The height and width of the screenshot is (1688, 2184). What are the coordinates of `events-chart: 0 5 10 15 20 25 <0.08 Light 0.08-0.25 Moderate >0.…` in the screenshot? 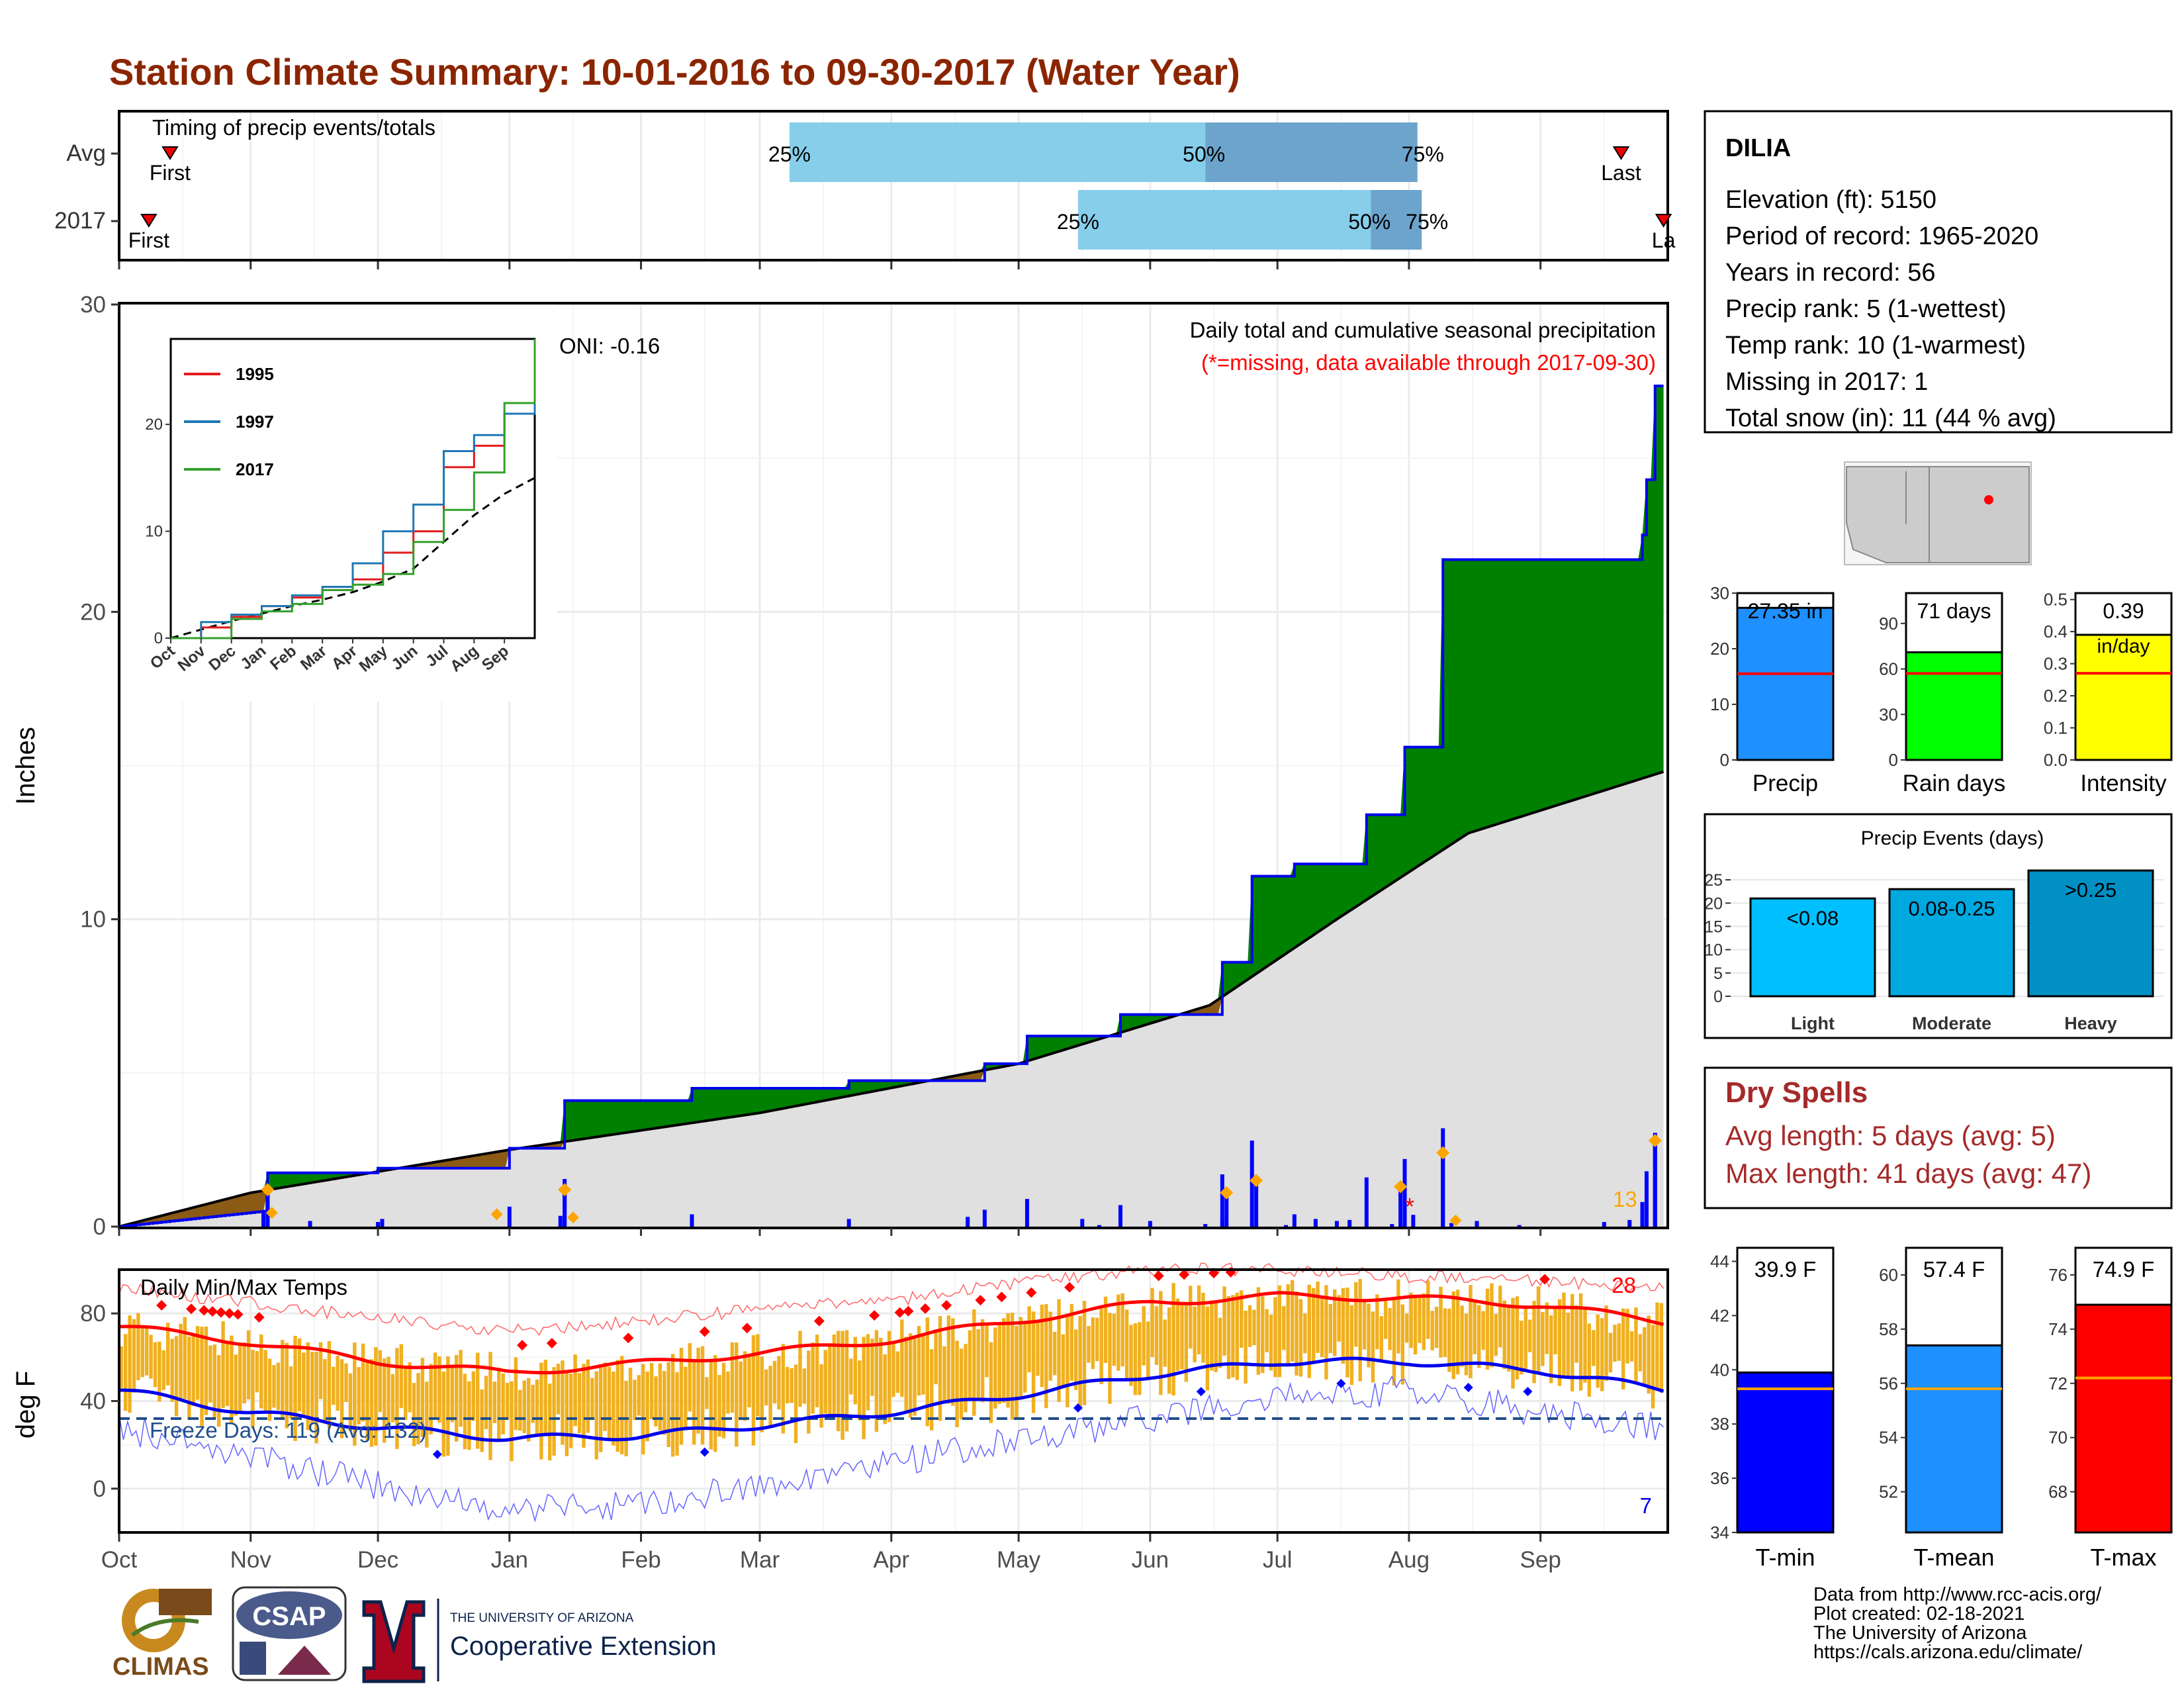 It's located at (1934, 951).